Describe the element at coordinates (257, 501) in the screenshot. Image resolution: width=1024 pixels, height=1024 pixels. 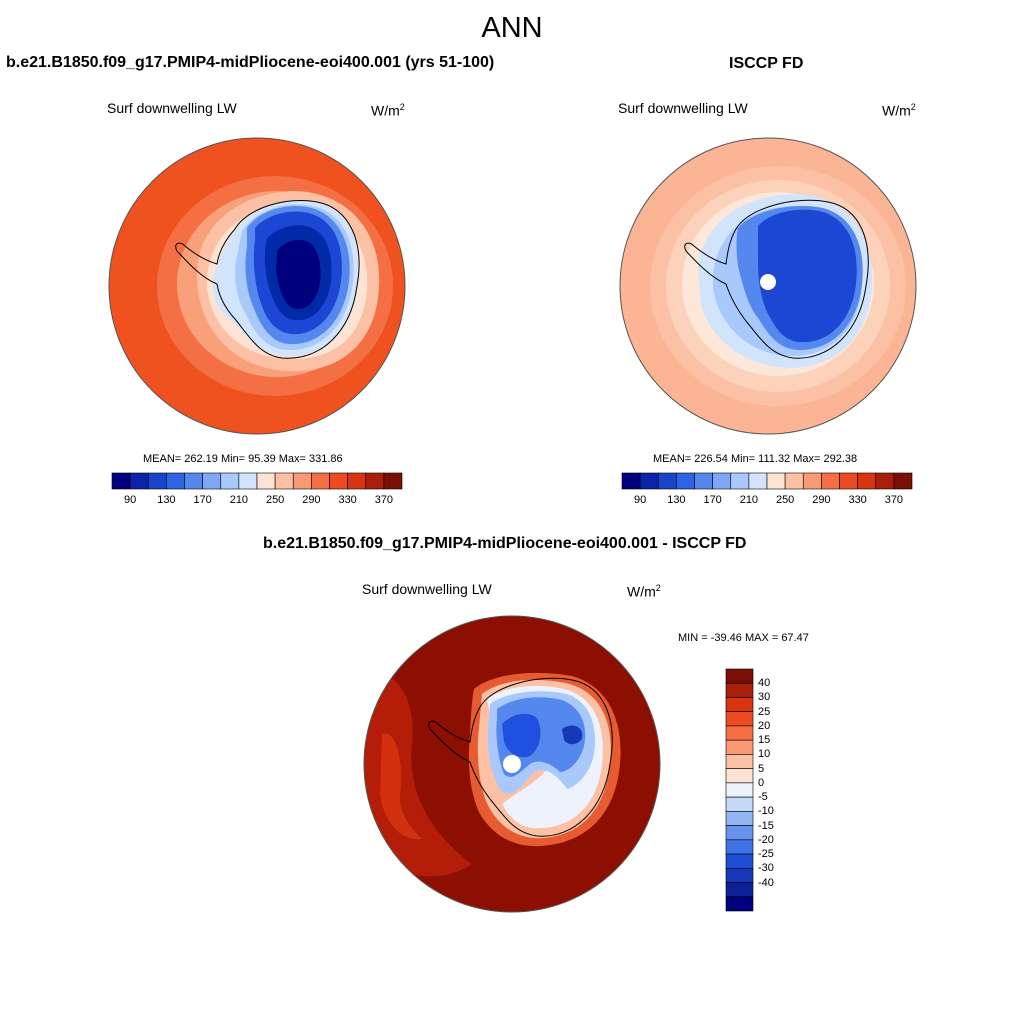
I see `panel-1-colorbar-labels: 90 130 170 210 250 290 330 370` at that location.